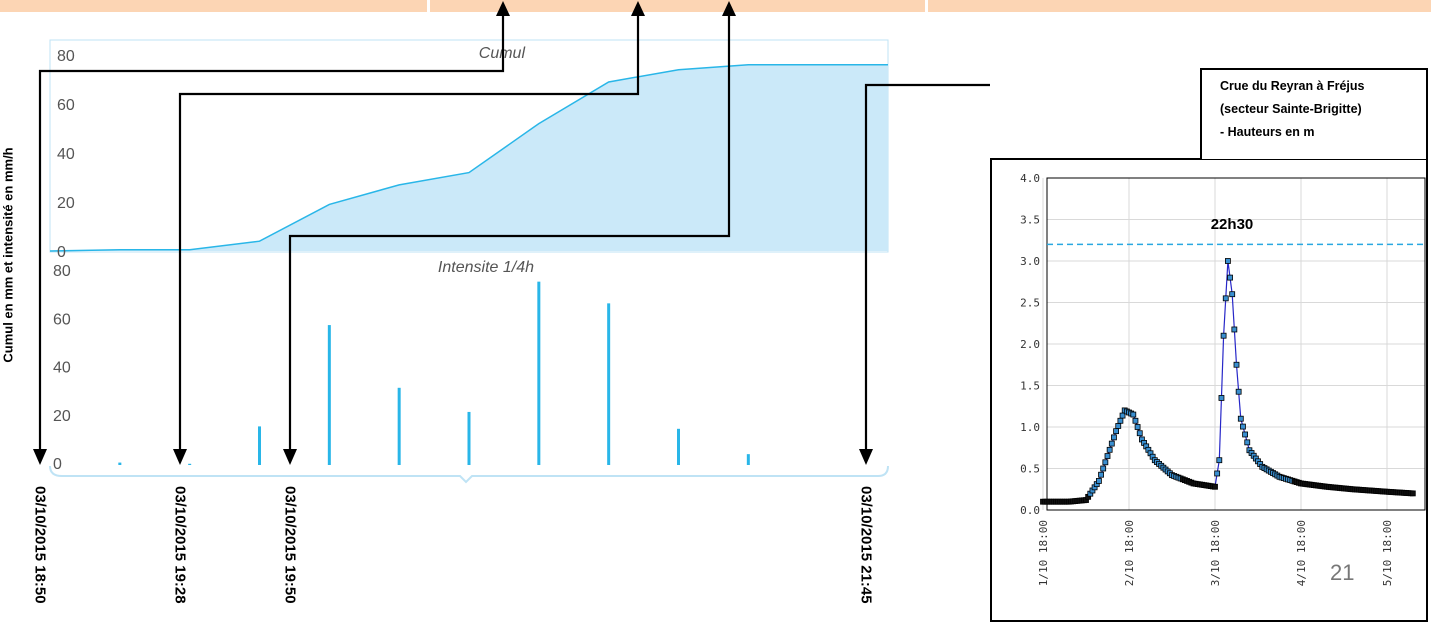 This screenshot has width=1431, height=632. I want to click on cumul-tick-40: 40, so click(66, 154).